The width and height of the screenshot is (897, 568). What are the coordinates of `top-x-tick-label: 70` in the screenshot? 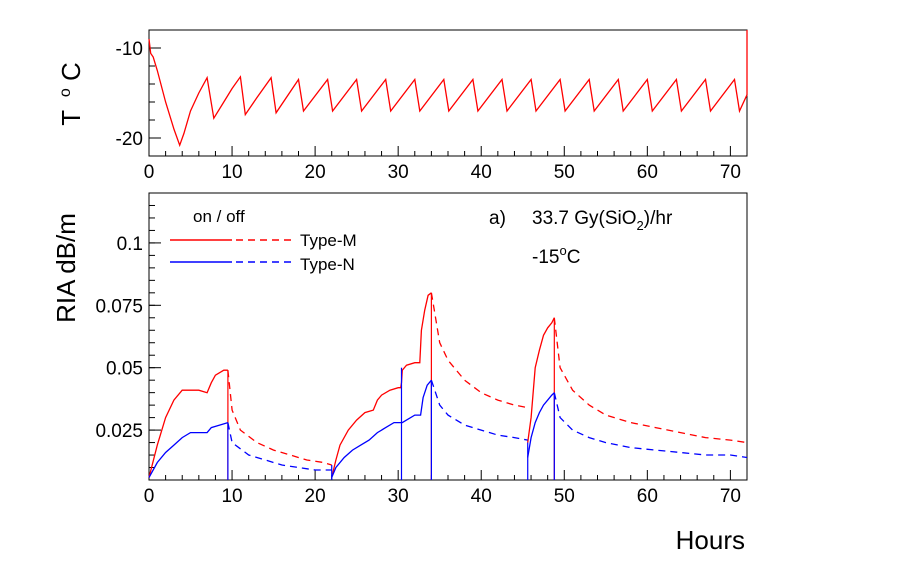 It's located at (730, 172).